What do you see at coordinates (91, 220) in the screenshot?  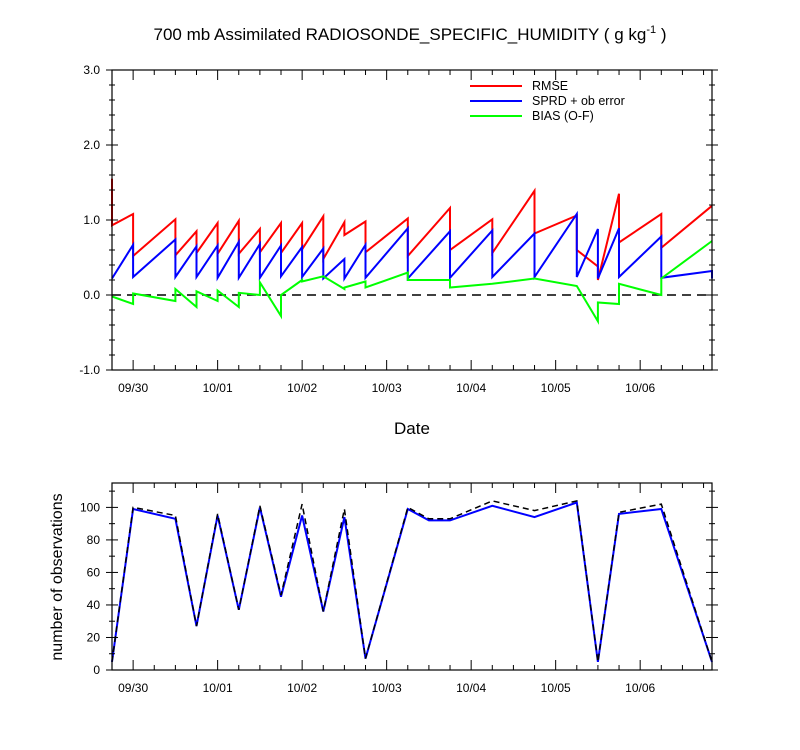 I see `top-y-tick-label: 1.0` at bounding box center [91, 220].